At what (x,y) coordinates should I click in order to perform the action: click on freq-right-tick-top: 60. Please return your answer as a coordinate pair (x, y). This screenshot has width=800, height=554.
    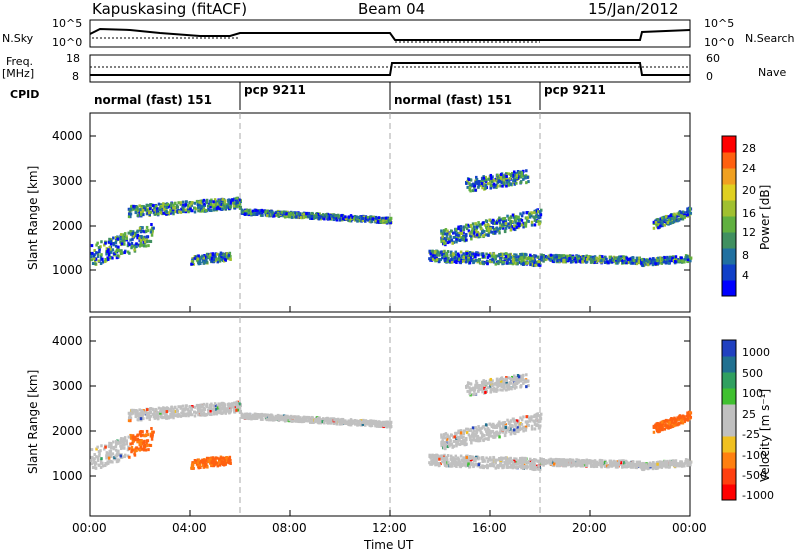
    Looking at the image, I should click on (713, 58).